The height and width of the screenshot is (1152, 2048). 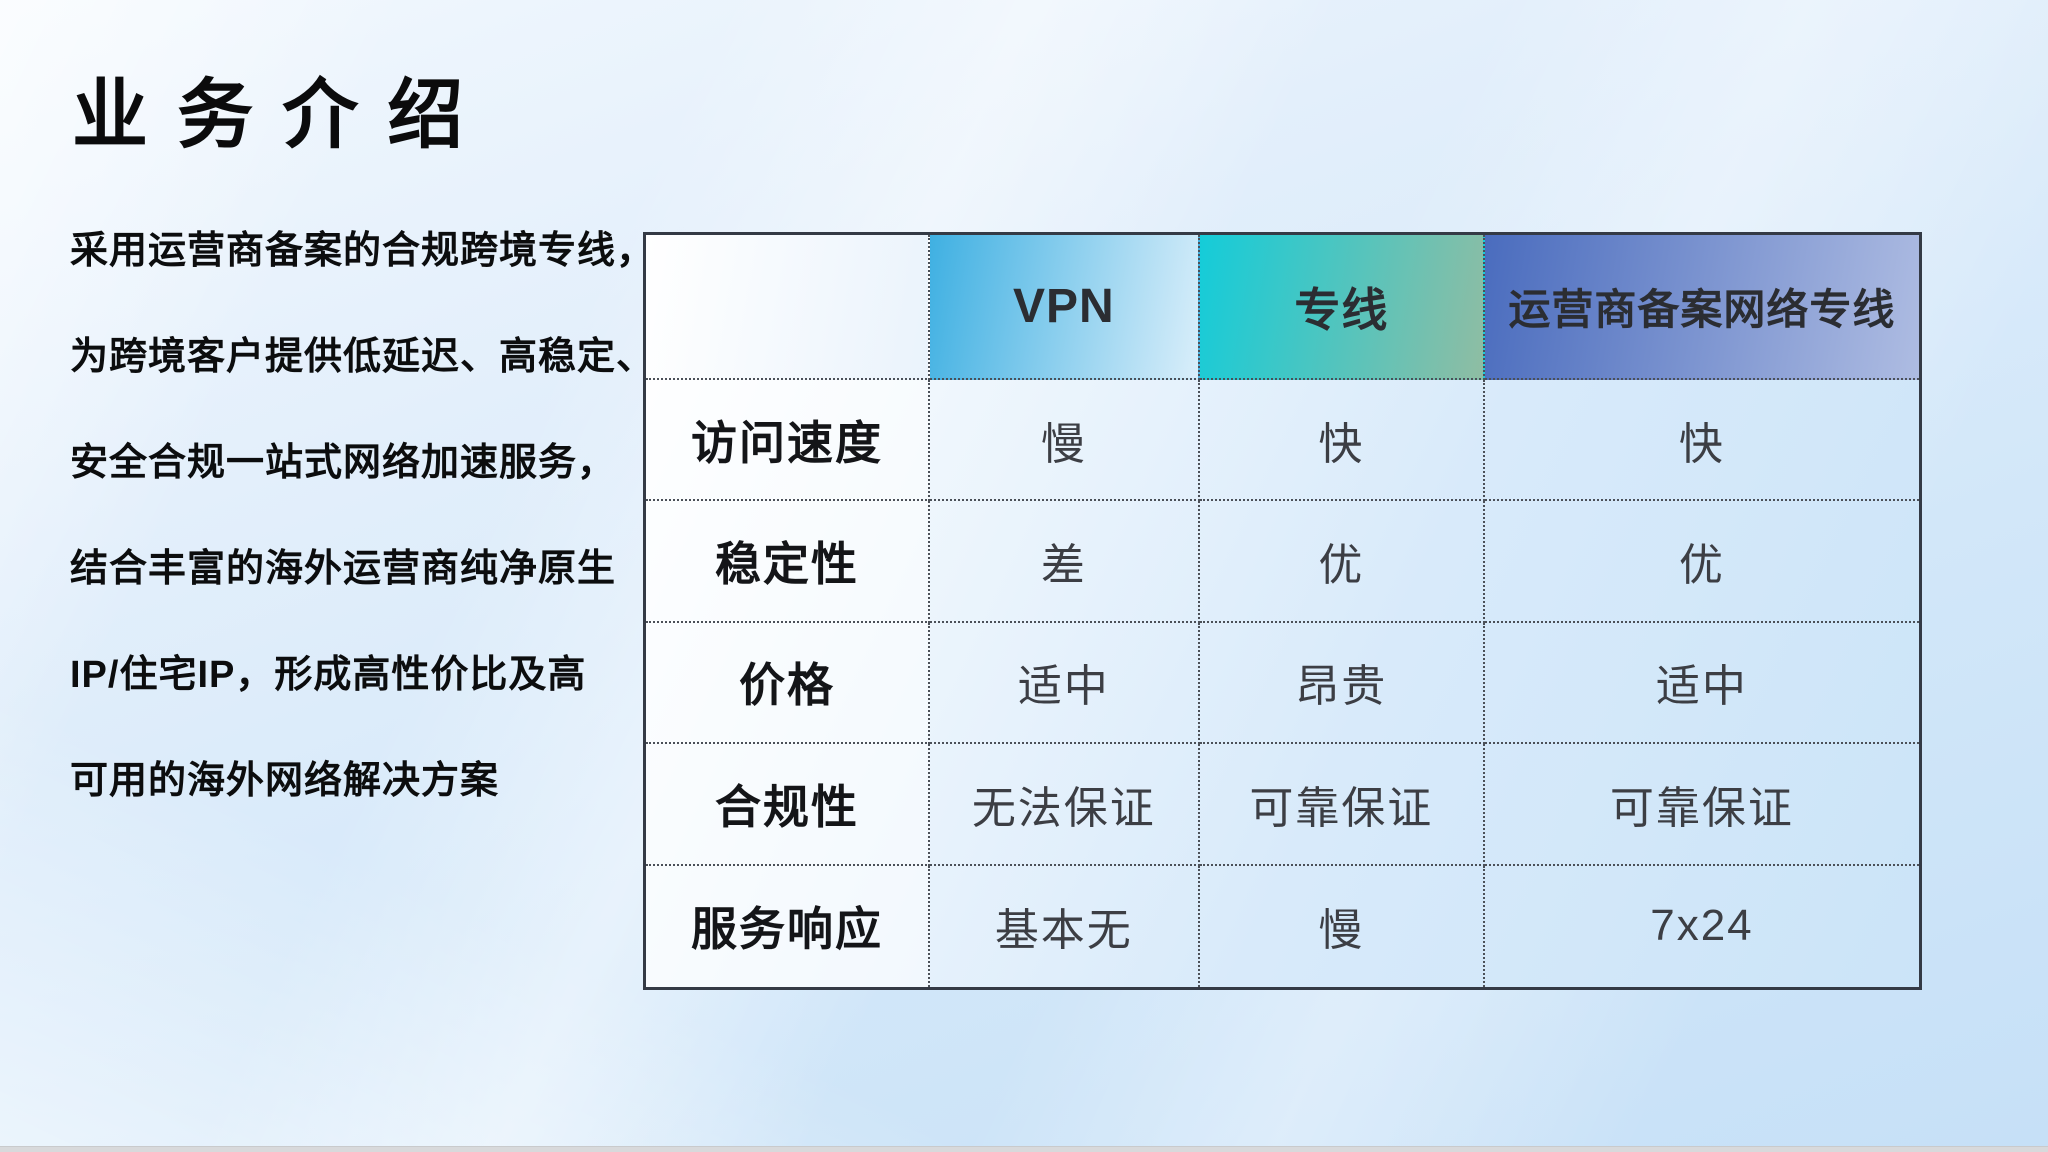 What do you see at coordinates (285, 781) in the screenshot?
I see `intro-line: 可用的海外网络解决方案` at bounding box center [285, 781].